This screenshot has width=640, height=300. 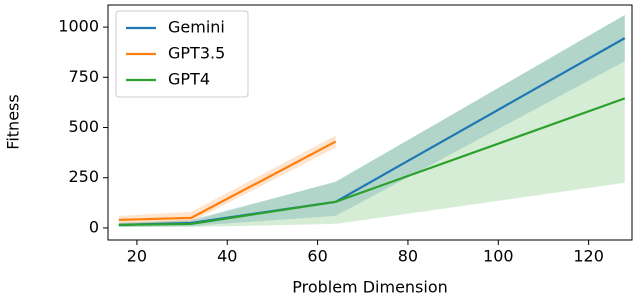 I want to click on x-tick-label: 20, so click(x=137, y=256).